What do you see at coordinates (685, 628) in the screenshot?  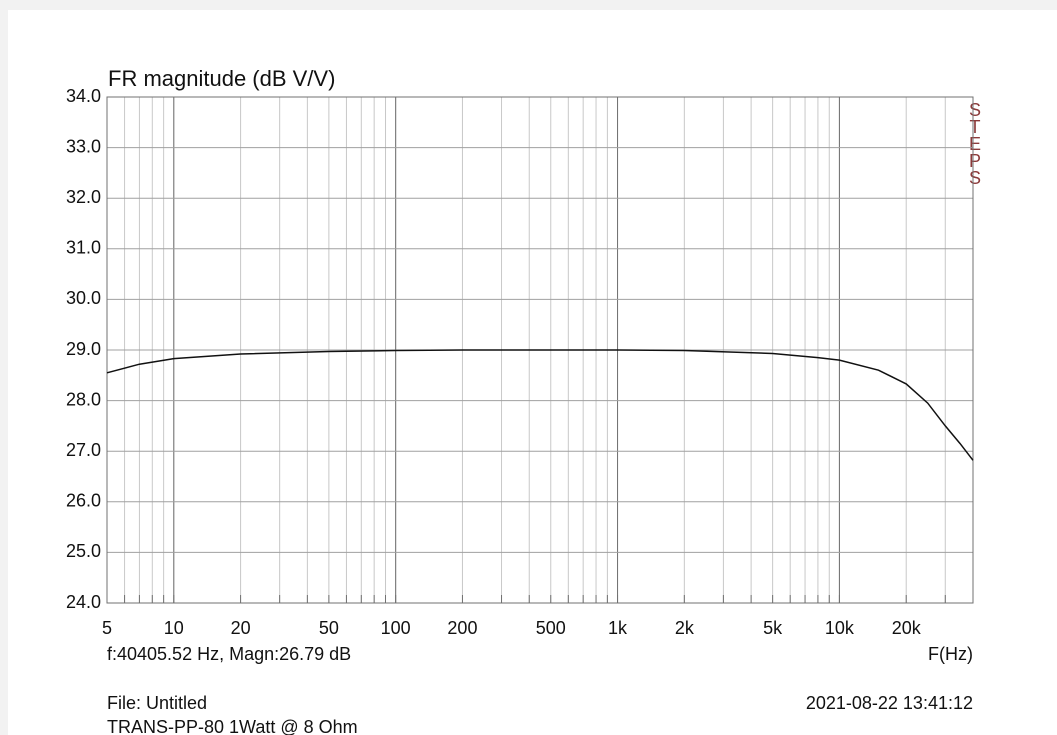 I see `x-tick-label: 2k` at bounding box center [685, 628].